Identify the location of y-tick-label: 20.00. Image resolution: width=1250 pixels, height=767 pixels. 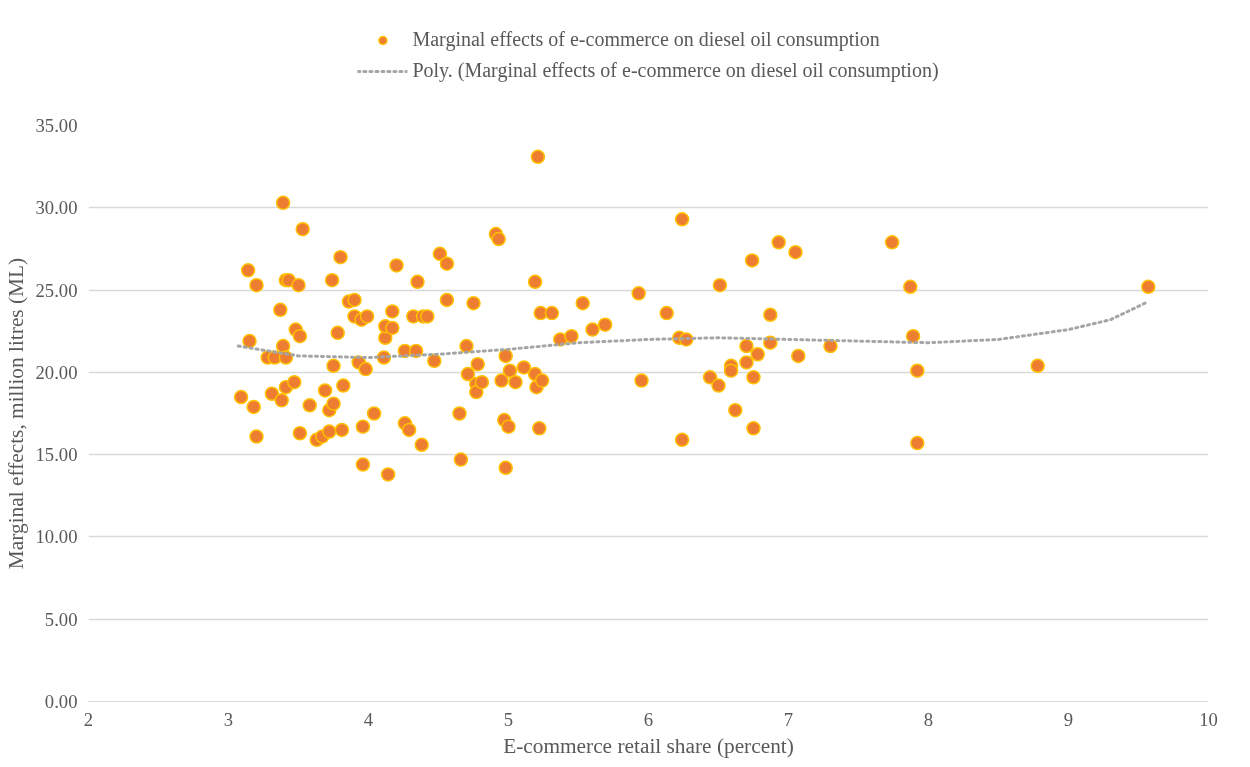
(56, 372).